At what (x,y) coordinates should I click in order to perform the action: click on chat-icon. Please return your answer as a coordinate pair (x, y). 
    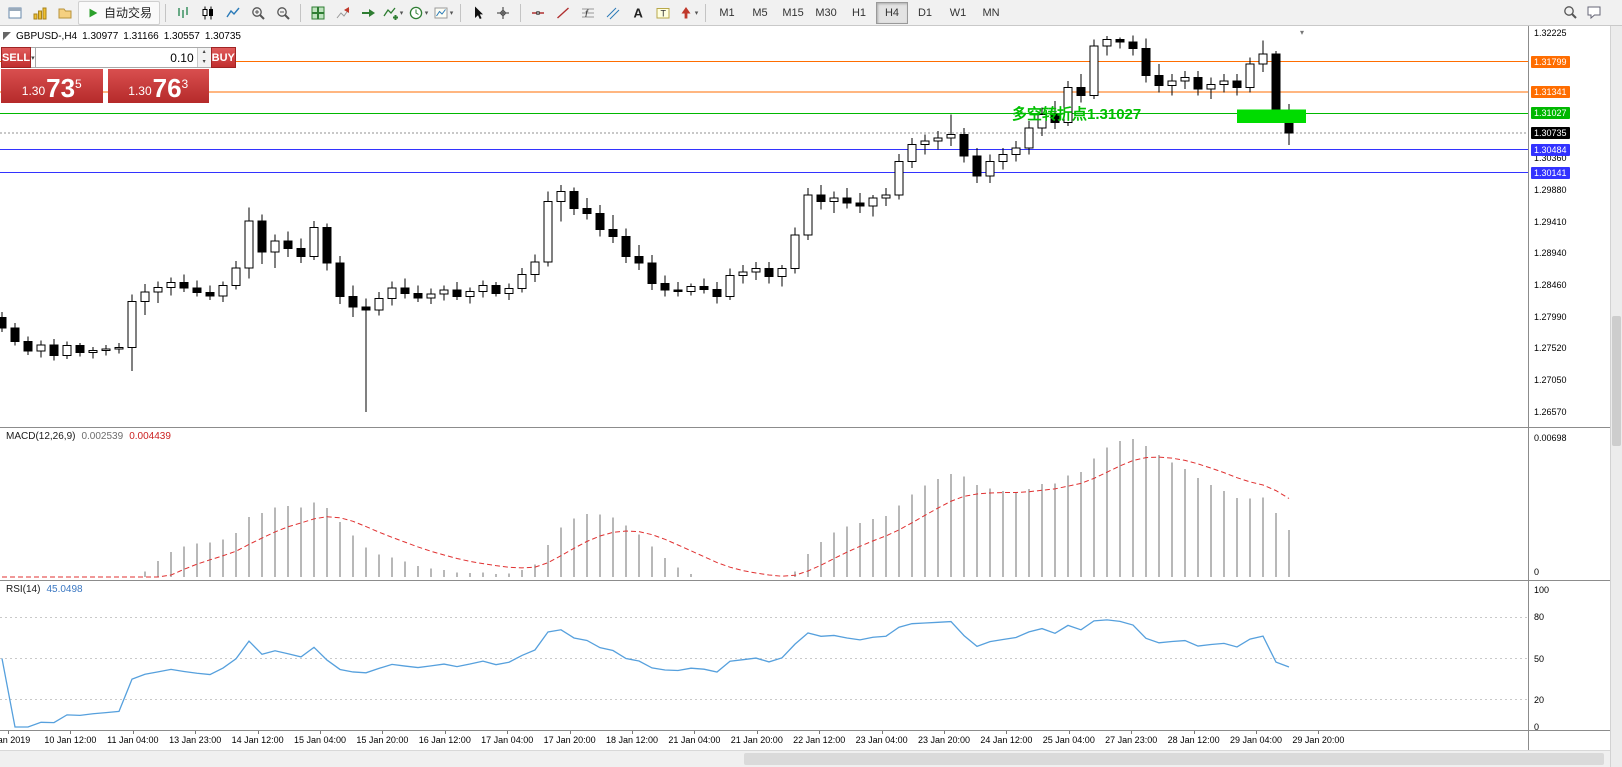
    Looking at the image, I should click on (1594, 12).